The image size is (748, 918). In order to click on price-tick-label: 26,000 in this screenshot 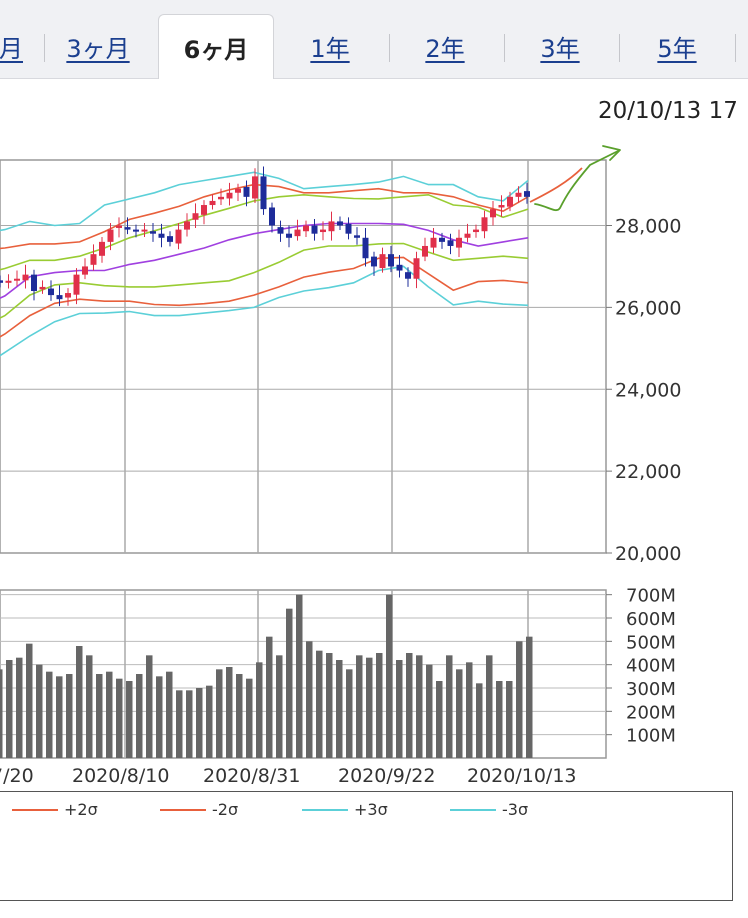, I will do `click(648, 308)`.